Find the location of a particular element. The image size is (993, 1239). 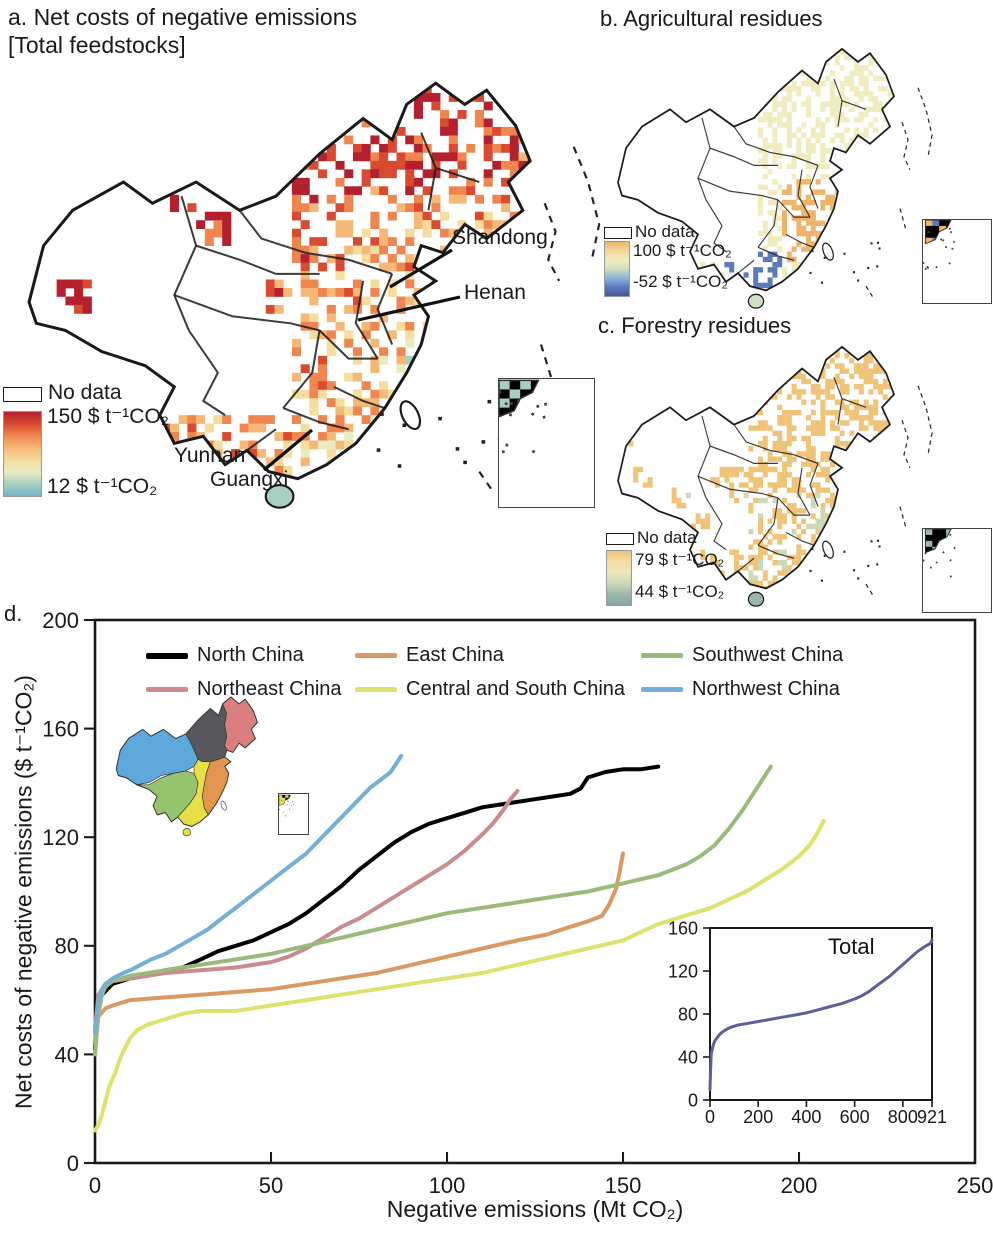

panel-a-south-china-sea-inset is located at coordinates (546, 443).